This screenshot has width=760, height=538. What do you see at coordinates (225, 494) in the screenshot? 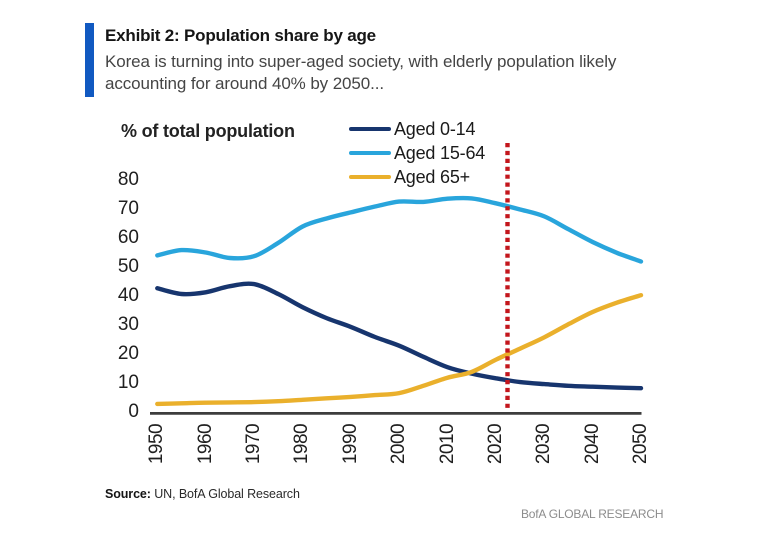
I see `source-text: UN, BofA Global Research` at bounding box center [225, 494].